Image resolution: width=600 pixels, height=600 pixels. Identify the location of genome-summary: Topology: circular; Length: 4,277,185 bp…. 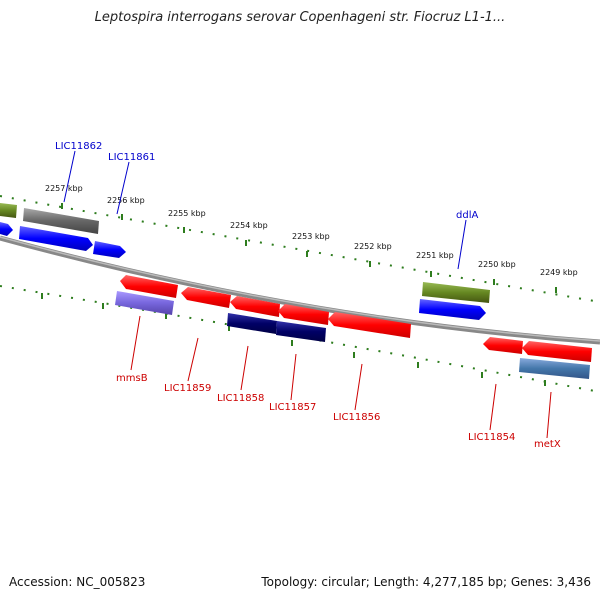
(426, 582).